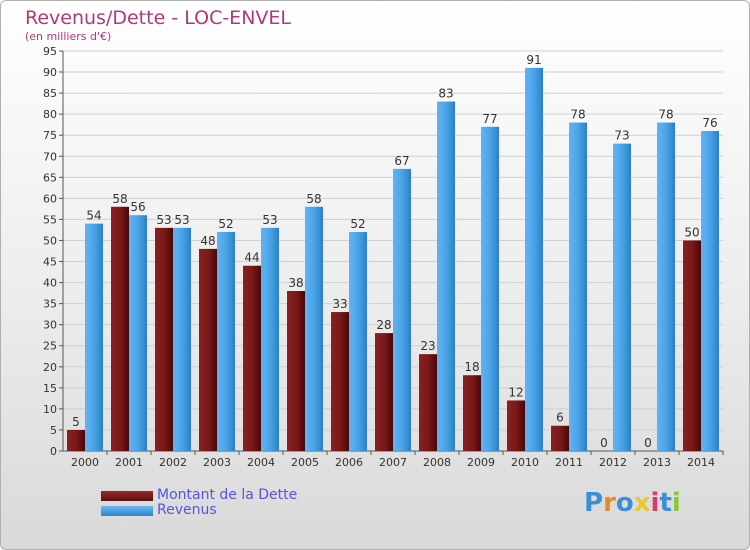 The width and height of the screenshot is (750, 550). Describe the element at coordinates (50, 135) in the screenshot. I see `y-tick-label: 75` at that location.